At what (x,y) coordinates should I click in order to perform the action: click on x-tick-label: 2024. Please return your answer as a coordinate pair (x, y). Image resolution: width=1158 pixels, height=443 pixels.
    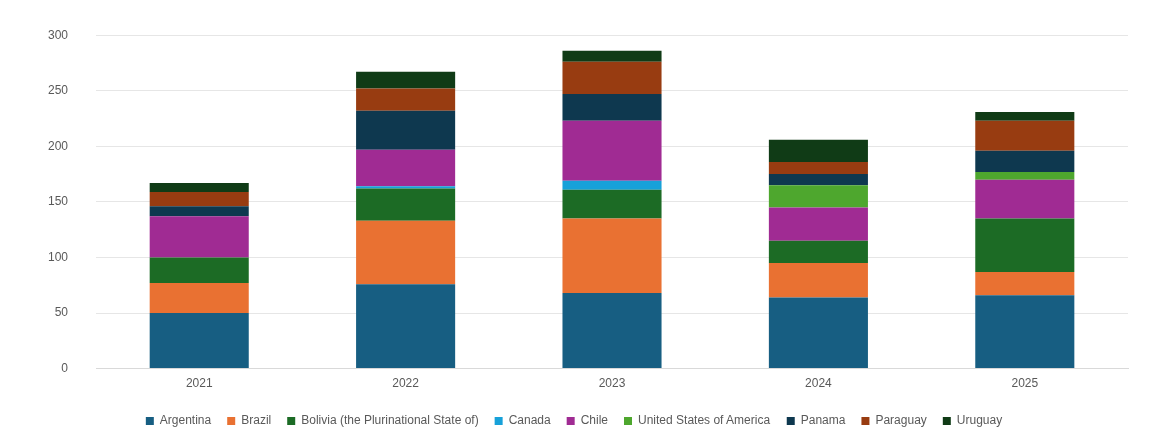
    Looking at the image, I should click on (819, 383).